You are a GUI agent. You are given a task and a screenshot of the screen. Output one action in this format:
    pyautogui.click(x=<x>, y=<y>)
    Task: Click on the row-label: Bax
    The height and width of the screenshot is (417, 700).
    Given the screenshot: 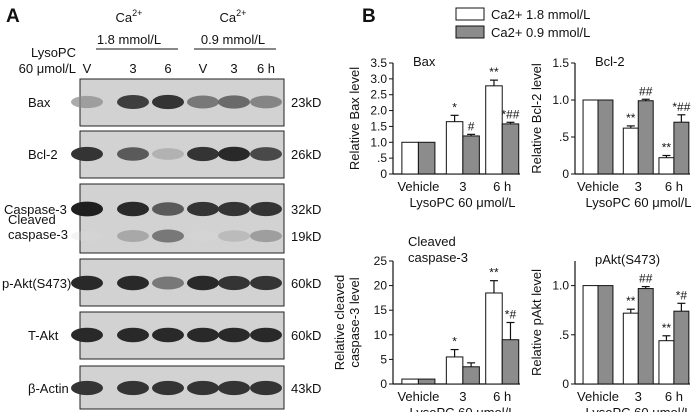 What is the action you would take?
    pyautogui.click(x=39, y=102)
    